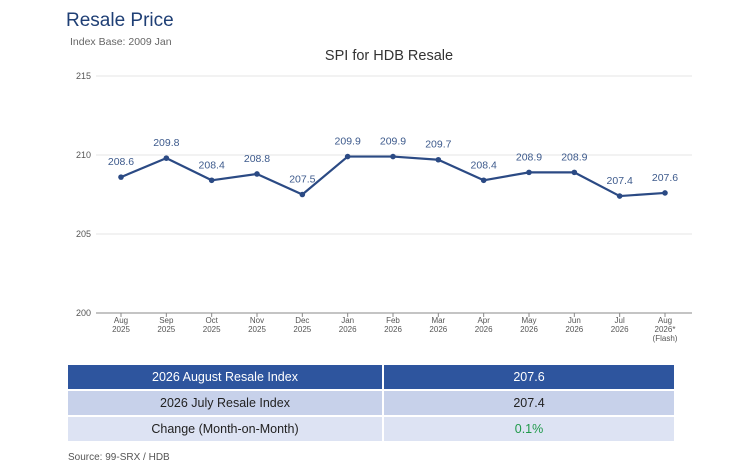  I want to click on x-tick-label: Sep 2025, so click(166, 325).